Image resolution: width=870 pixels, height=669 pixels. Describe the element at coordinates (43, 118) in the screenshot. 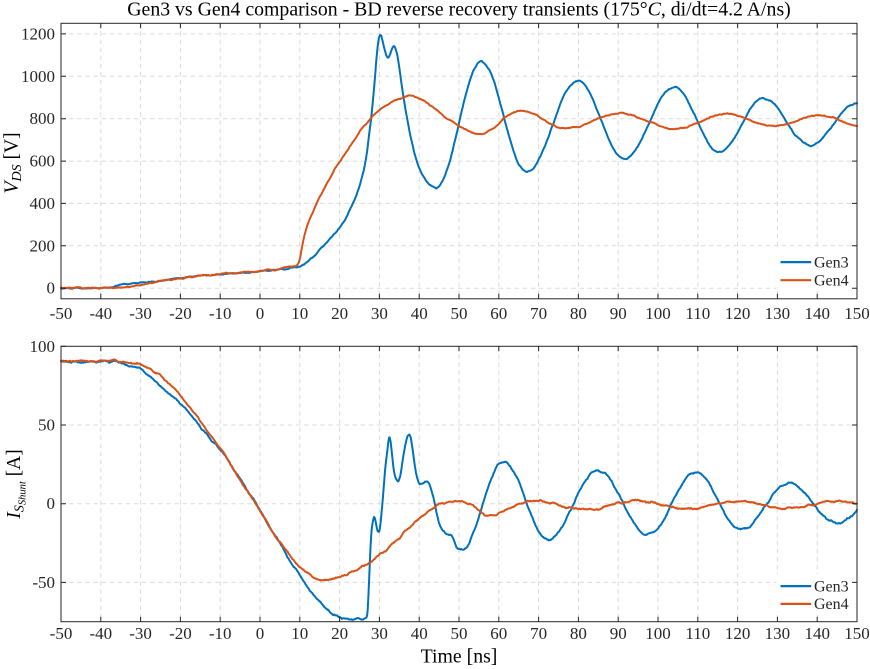

I see `svg-text: 800` at that location.